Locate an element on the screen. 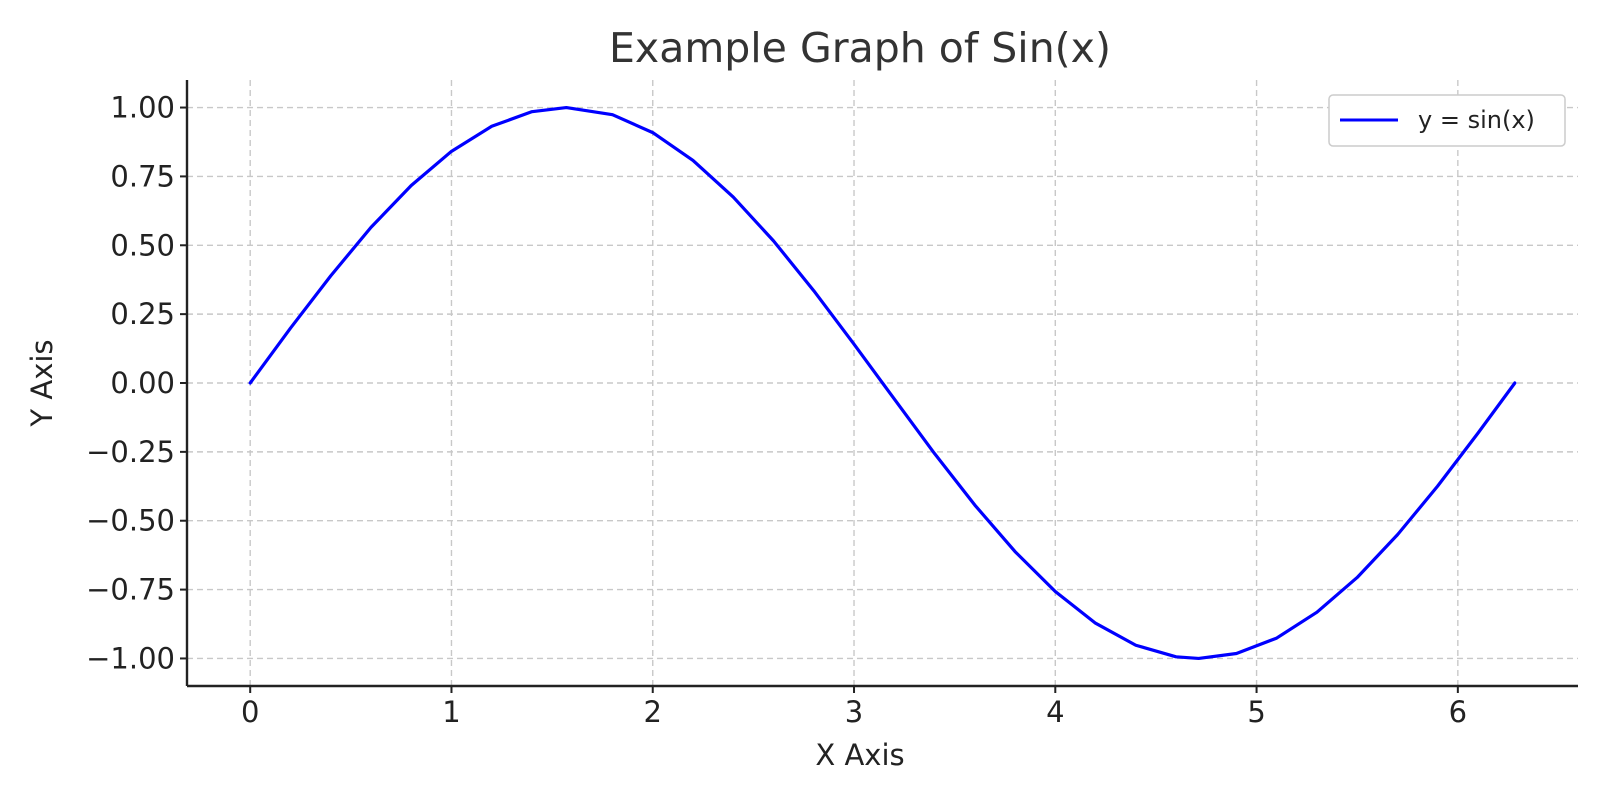 The width and height of the screenshot is (1600, 800). x-tick-label: 3 is located at coordinates (854, 712).